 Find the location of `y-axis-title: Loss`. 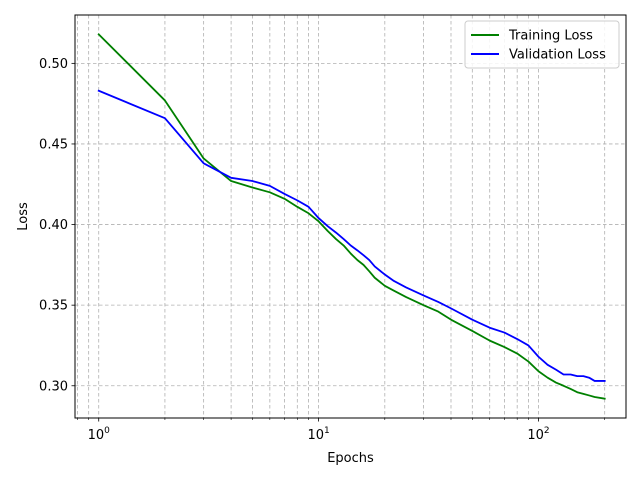

y-axis-title: Loss is located at coordinates (23, 216).